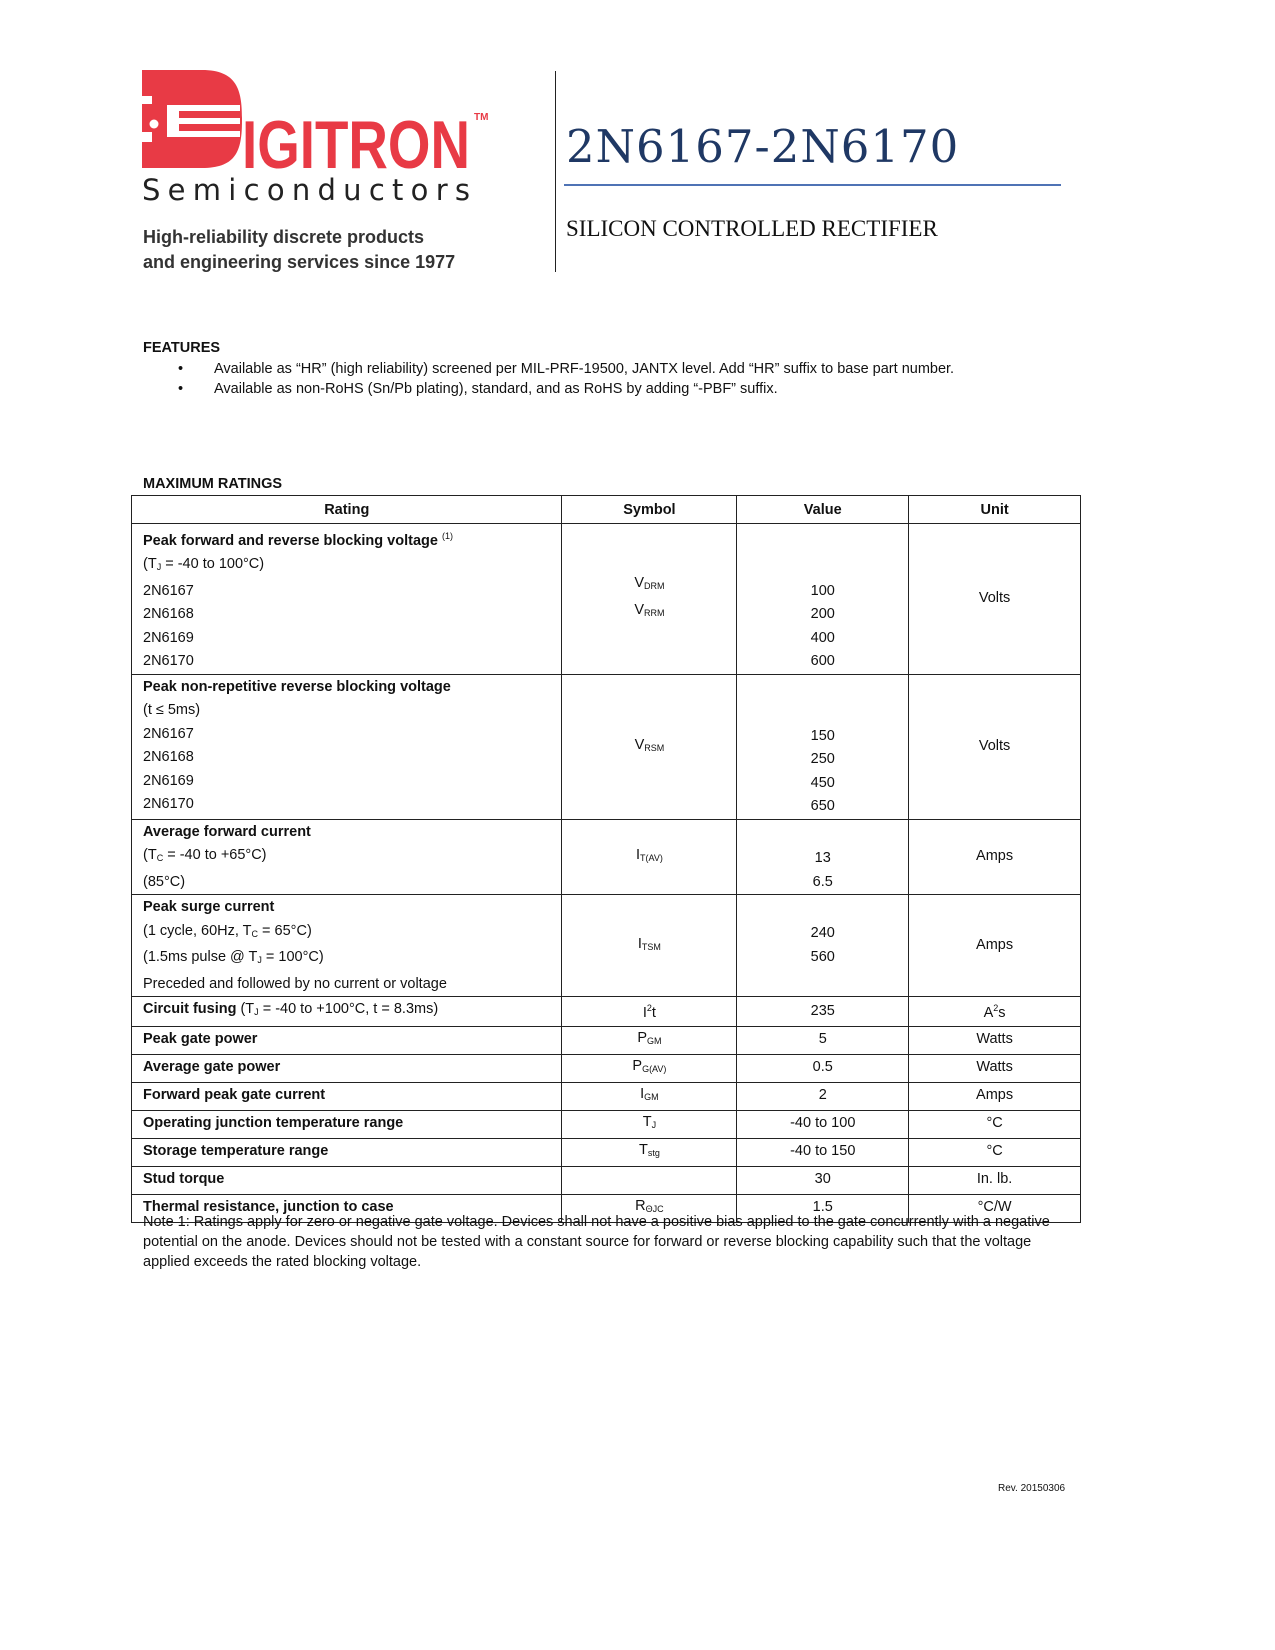 Image resolution: width=1275 pixels, height=1650 pixels. What do you see at coordinates (822, 782) in the screenshot?
I see `text-run: 450` at bounding box center [822, 782].